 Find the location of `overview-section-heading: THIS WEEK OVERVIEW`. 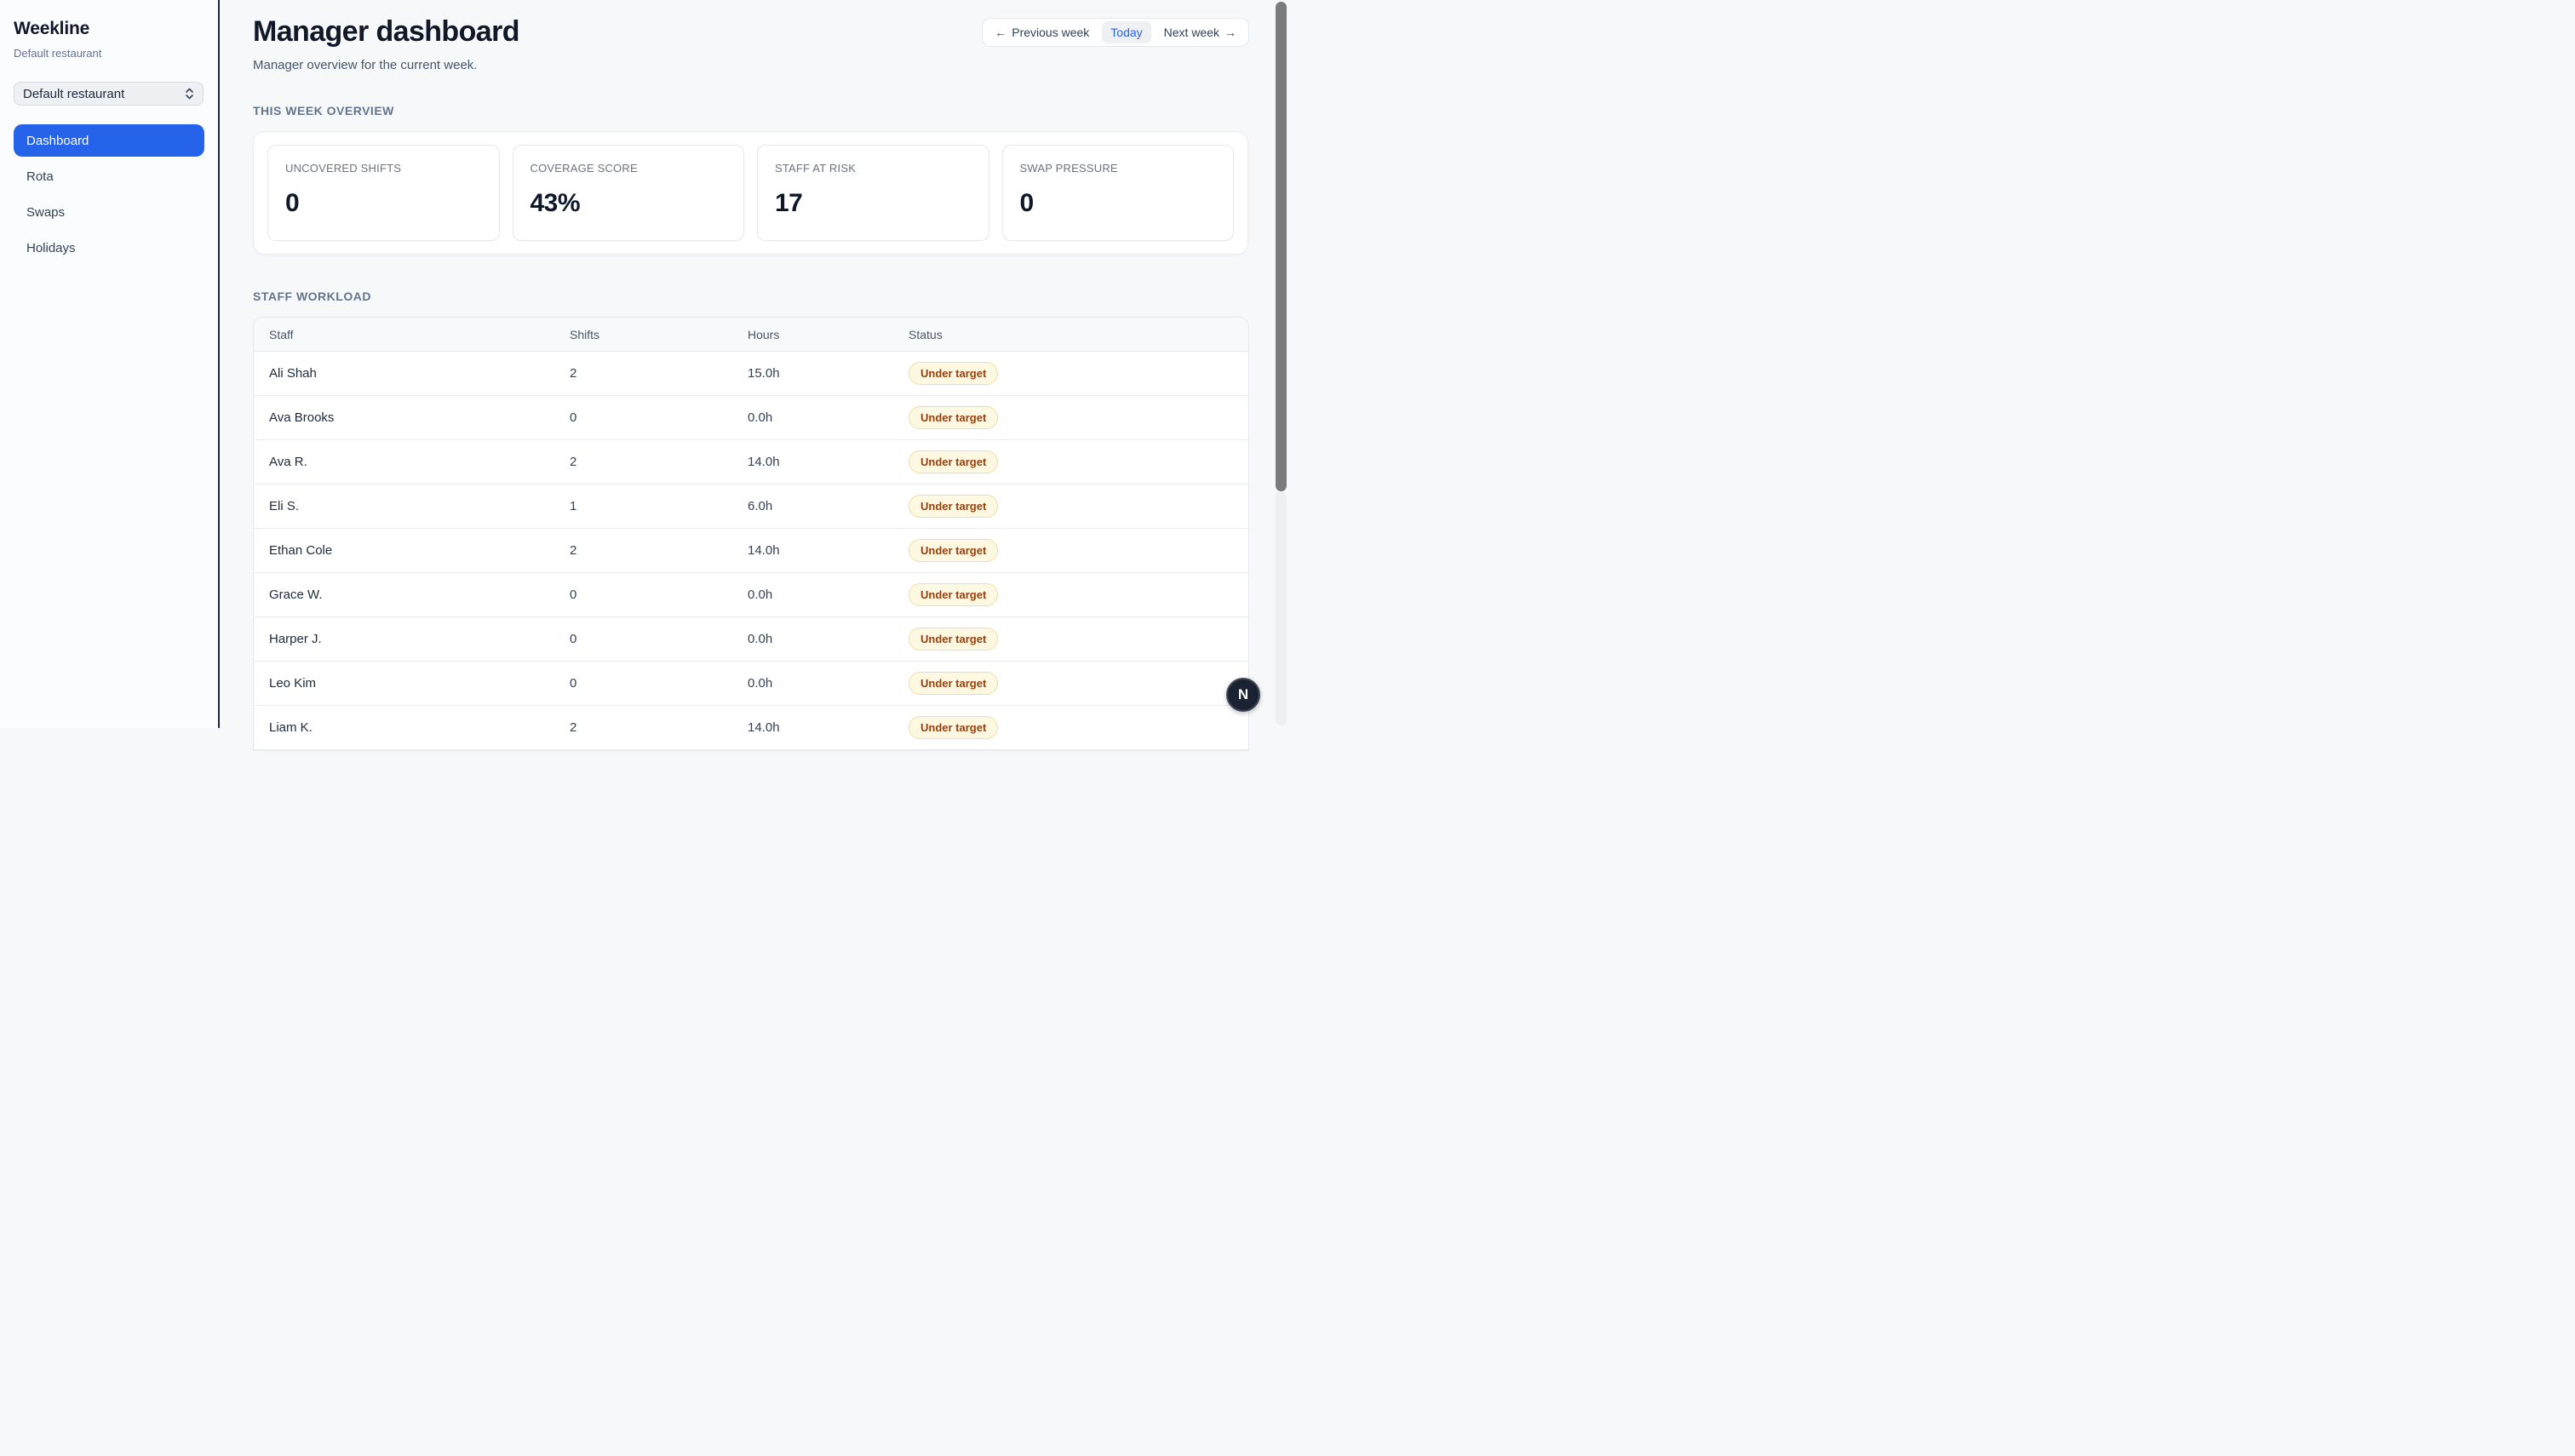

overview-section-heading: THIS WEEK OVERVIEW is located at coordinates (323, 111).